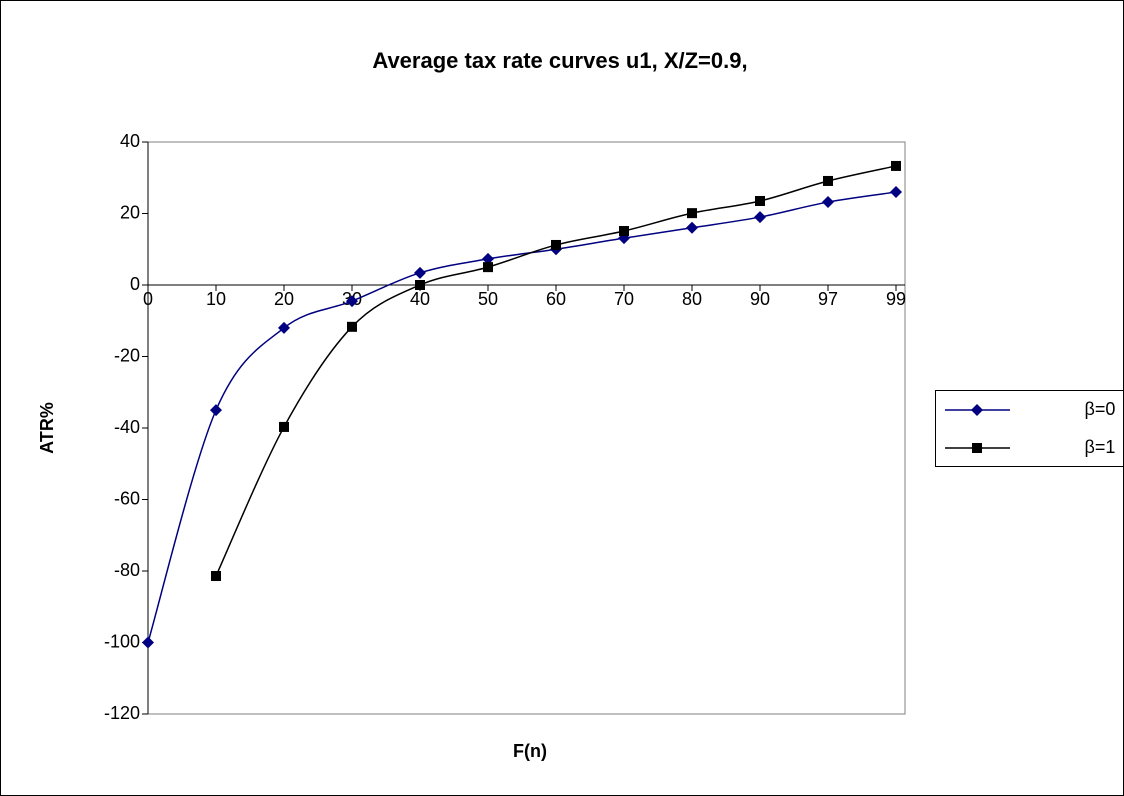  I want to click on x-tick-label: 97, so click(828, 299).